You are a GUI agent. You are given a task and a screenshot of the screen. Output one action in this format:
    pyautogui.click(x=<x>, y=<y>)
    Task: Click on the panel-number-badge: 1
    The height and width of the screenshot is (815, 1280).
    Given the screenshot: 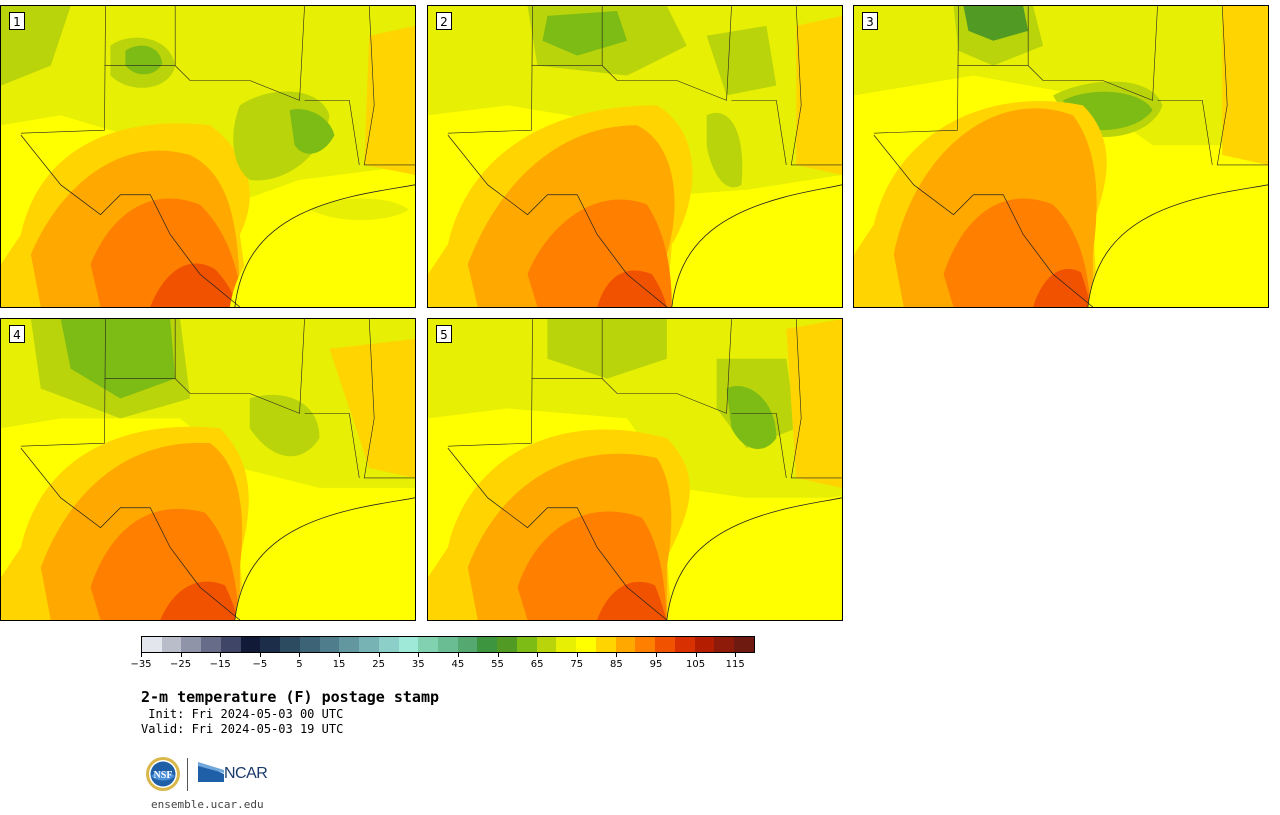 What is the action you would take?
    pyautogui.click(x=17, y=21)
    